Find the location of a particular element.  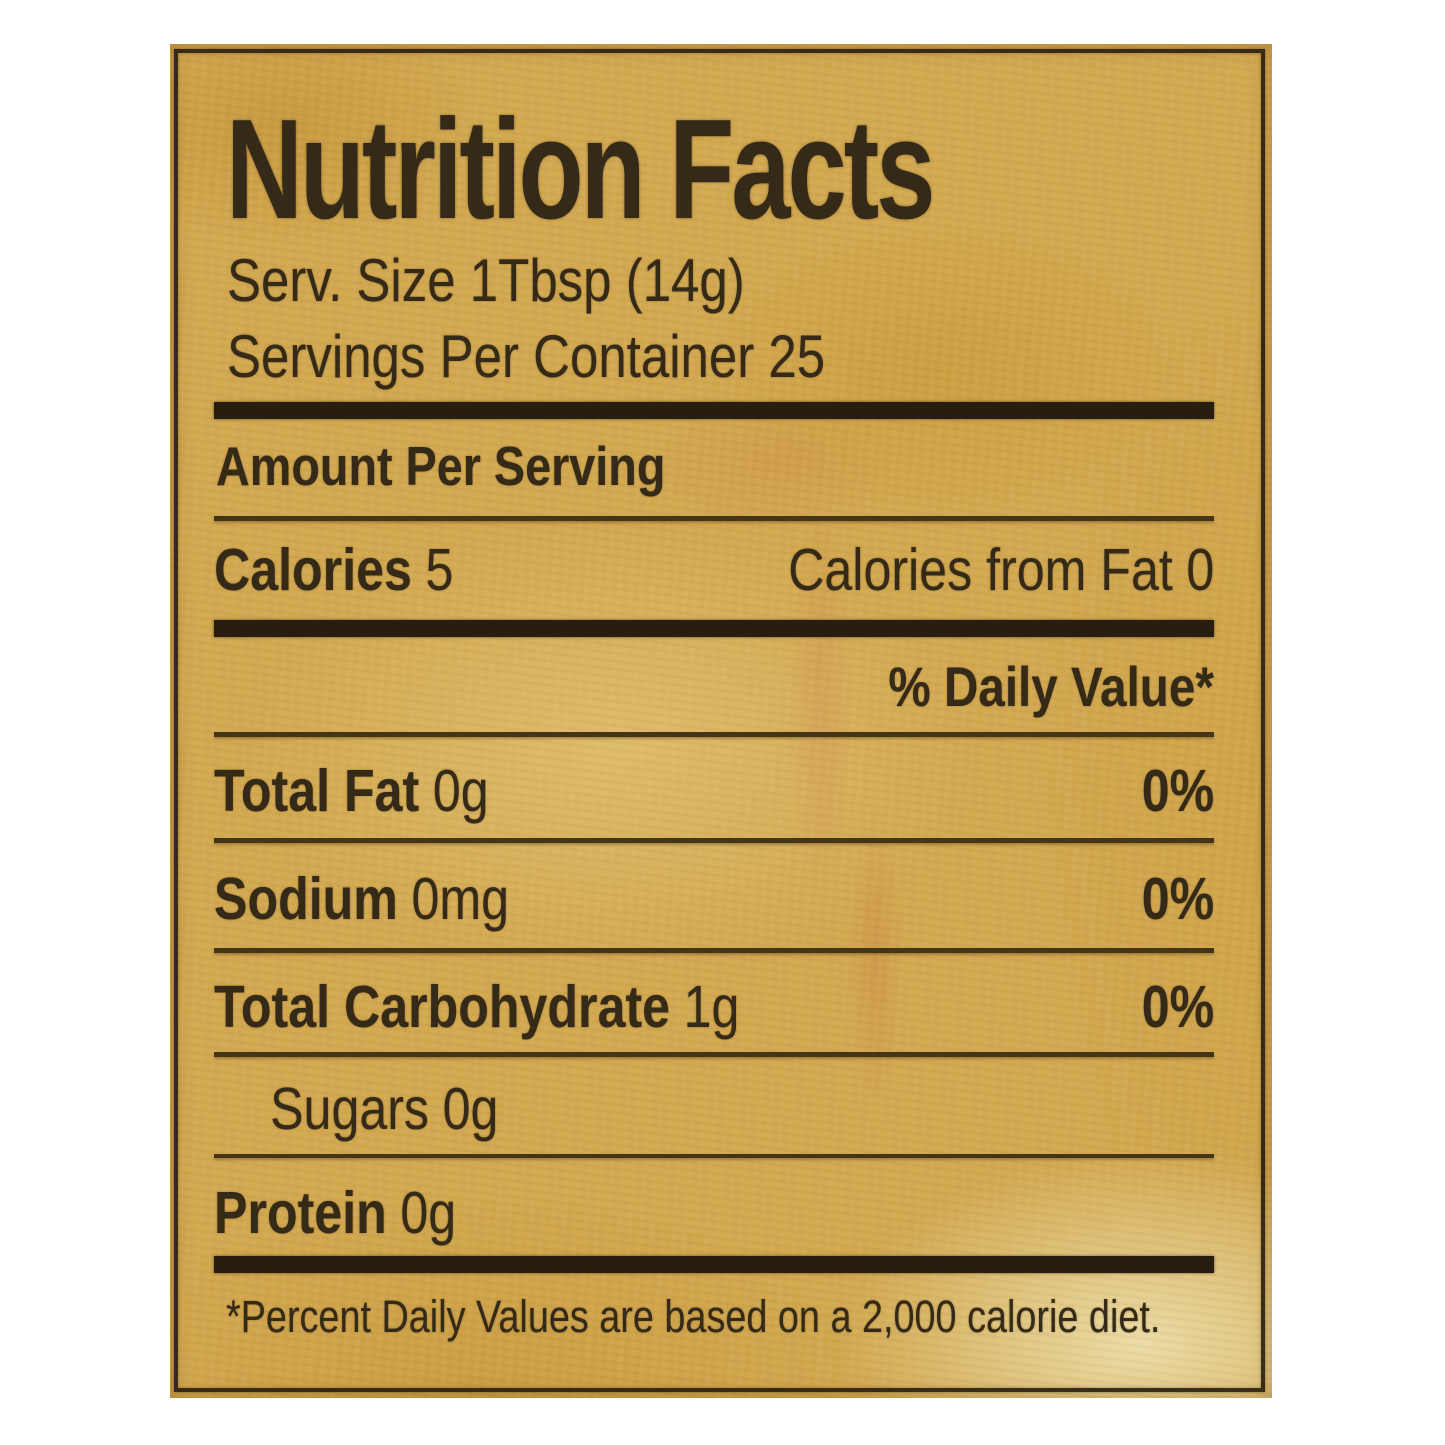

nutrient-row-sodium: Sodium 0mg 0% is located at coordinates (714, 899).